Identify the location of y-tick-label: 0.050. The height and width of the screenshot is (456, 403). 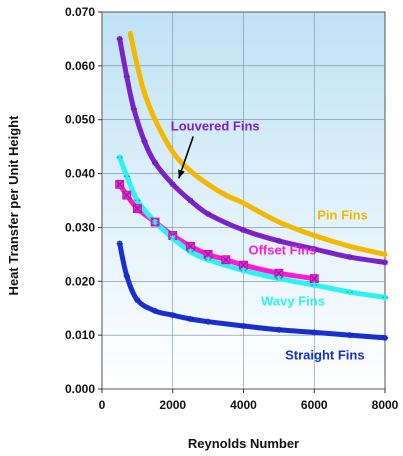
(80, 120).